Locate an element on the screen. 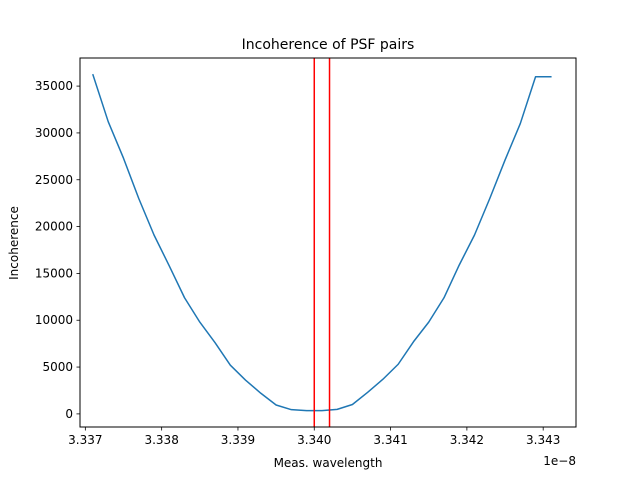  y-axis: 0 5000 10000 15000 20000 25000 30000 35000 is located at coordinates (57, 250).